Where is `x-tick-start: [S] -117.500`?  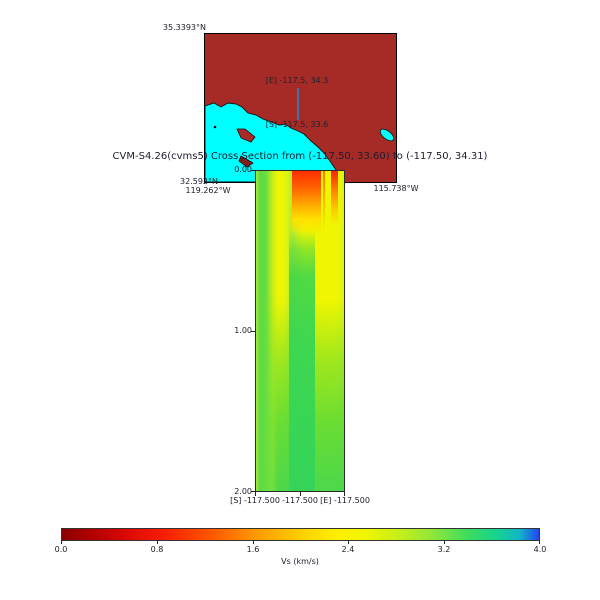
x-tick-start: [S] -117.500 is located at coordinates (255, 500).